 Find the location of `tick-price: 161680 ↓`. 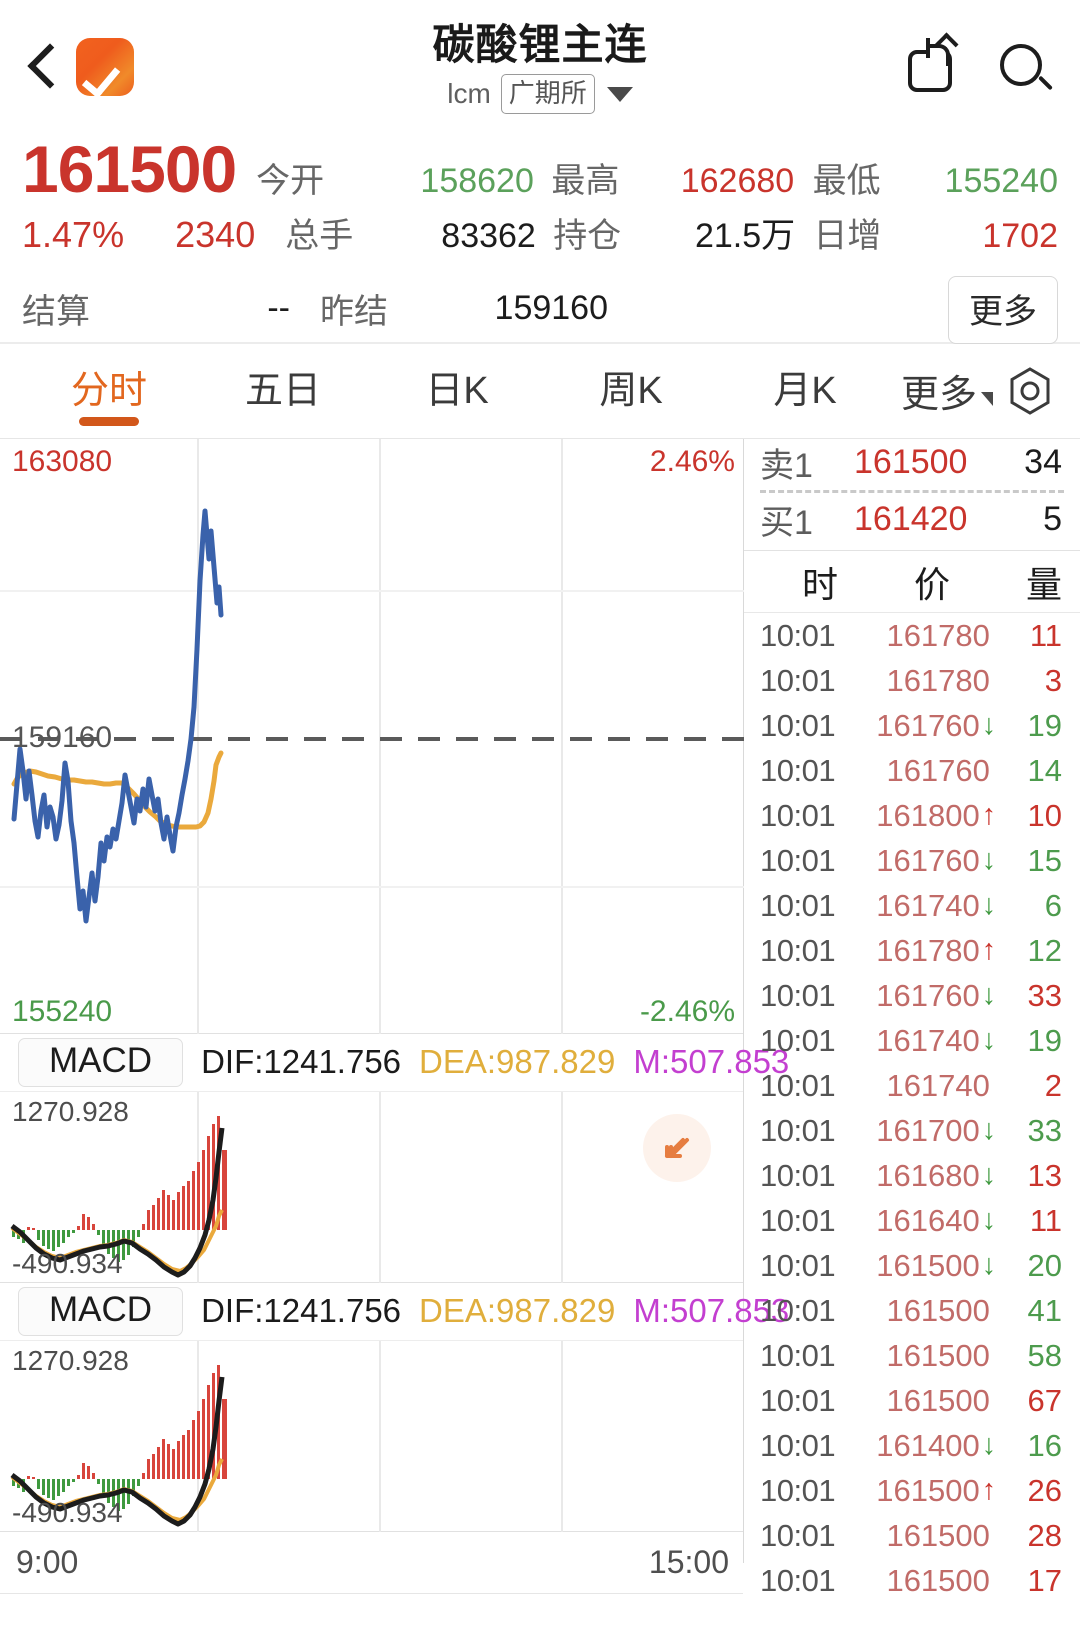

tick-price: 161680 ↓ is located at coordinates (931, 1176).